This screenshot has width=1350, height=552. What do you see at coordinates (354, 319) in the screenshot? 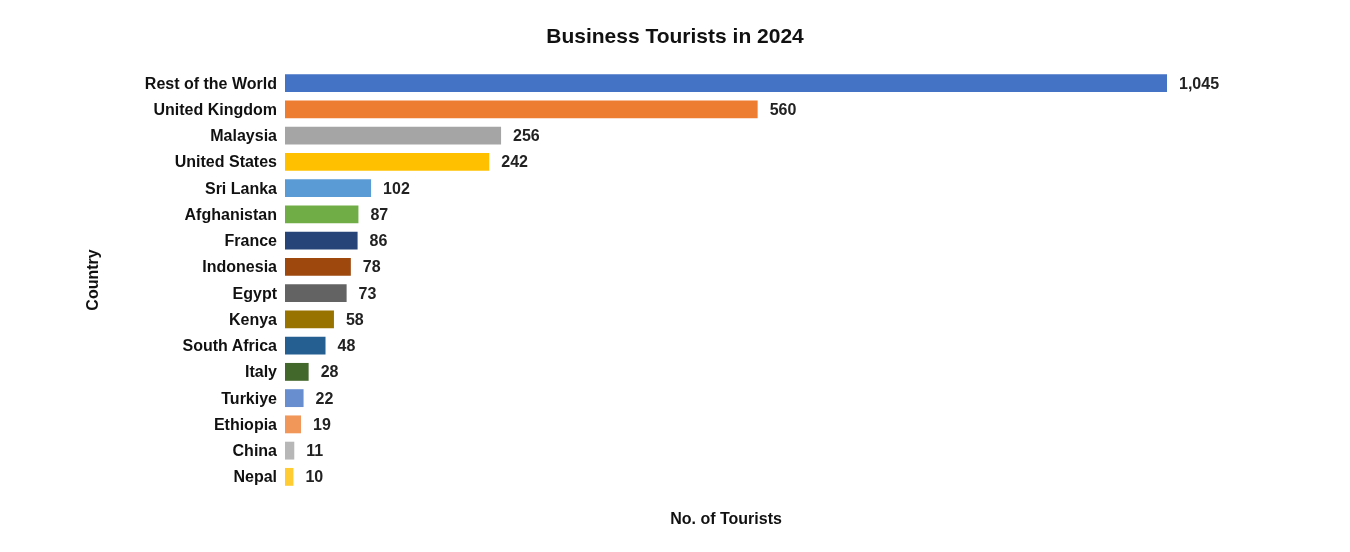
I see `data-label: 58` at bounding box center [354, 319].